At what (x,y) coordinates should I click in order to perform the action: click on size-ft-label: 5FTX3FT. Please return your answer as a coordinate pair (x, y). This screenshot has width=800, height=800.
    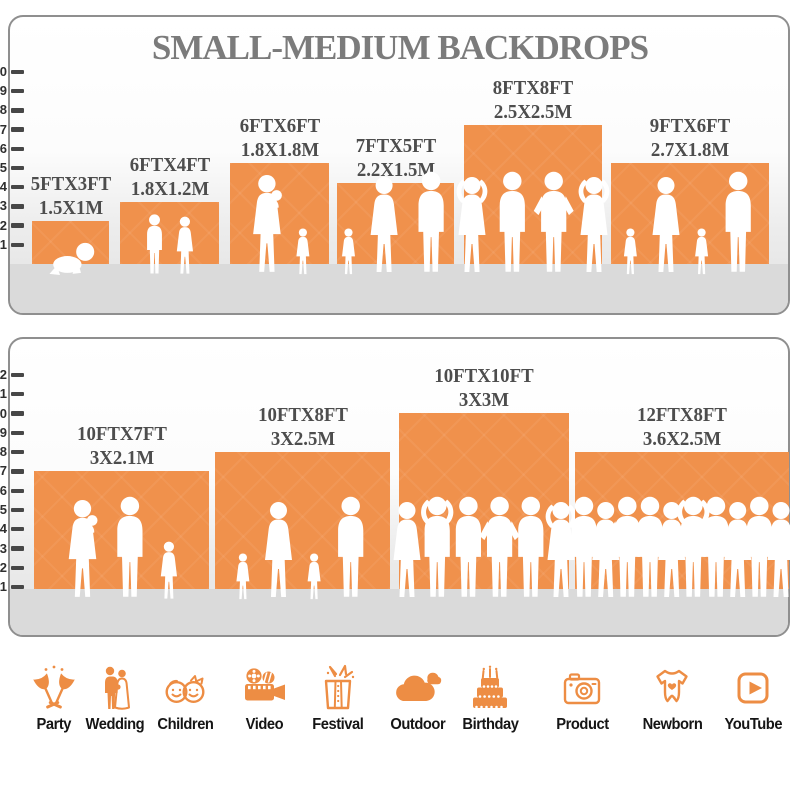
    Looking at the image, I should click on (70, 184).